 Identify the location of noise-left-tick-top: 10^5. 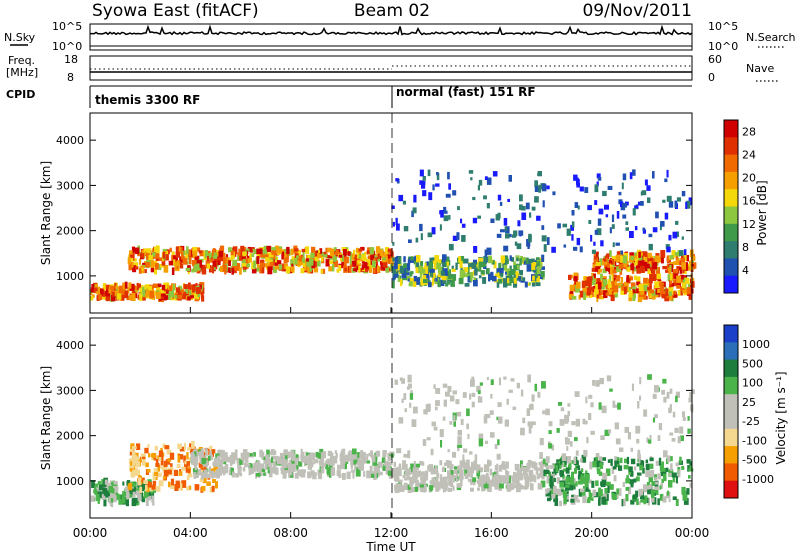
(67, 26).